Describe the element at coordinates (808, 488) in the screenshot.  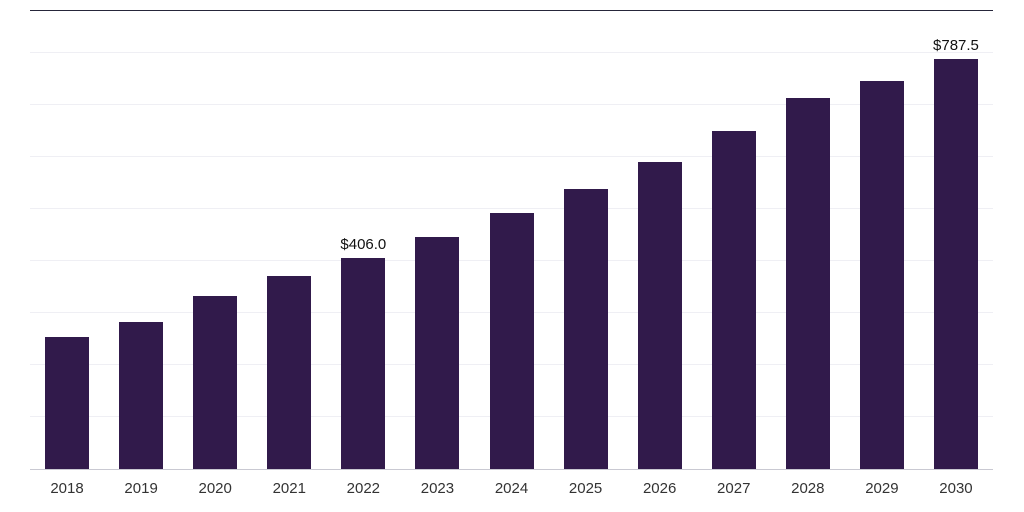
I see `x-tick-label: 2028` at that location.